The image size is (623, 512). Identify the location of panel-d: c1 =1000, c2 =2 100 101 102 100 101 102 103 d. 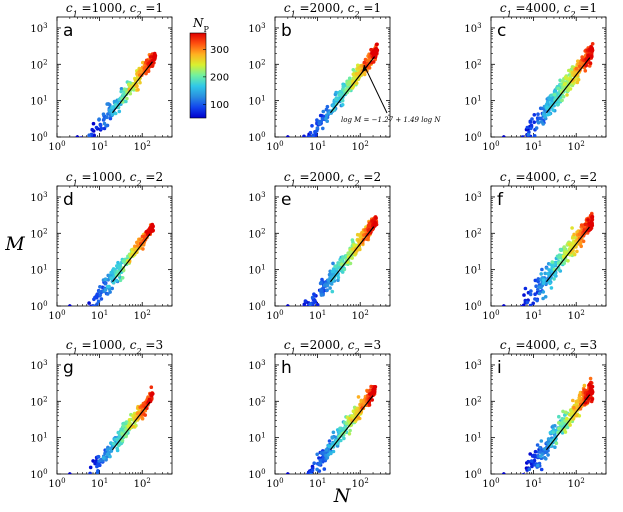
(101, 246).